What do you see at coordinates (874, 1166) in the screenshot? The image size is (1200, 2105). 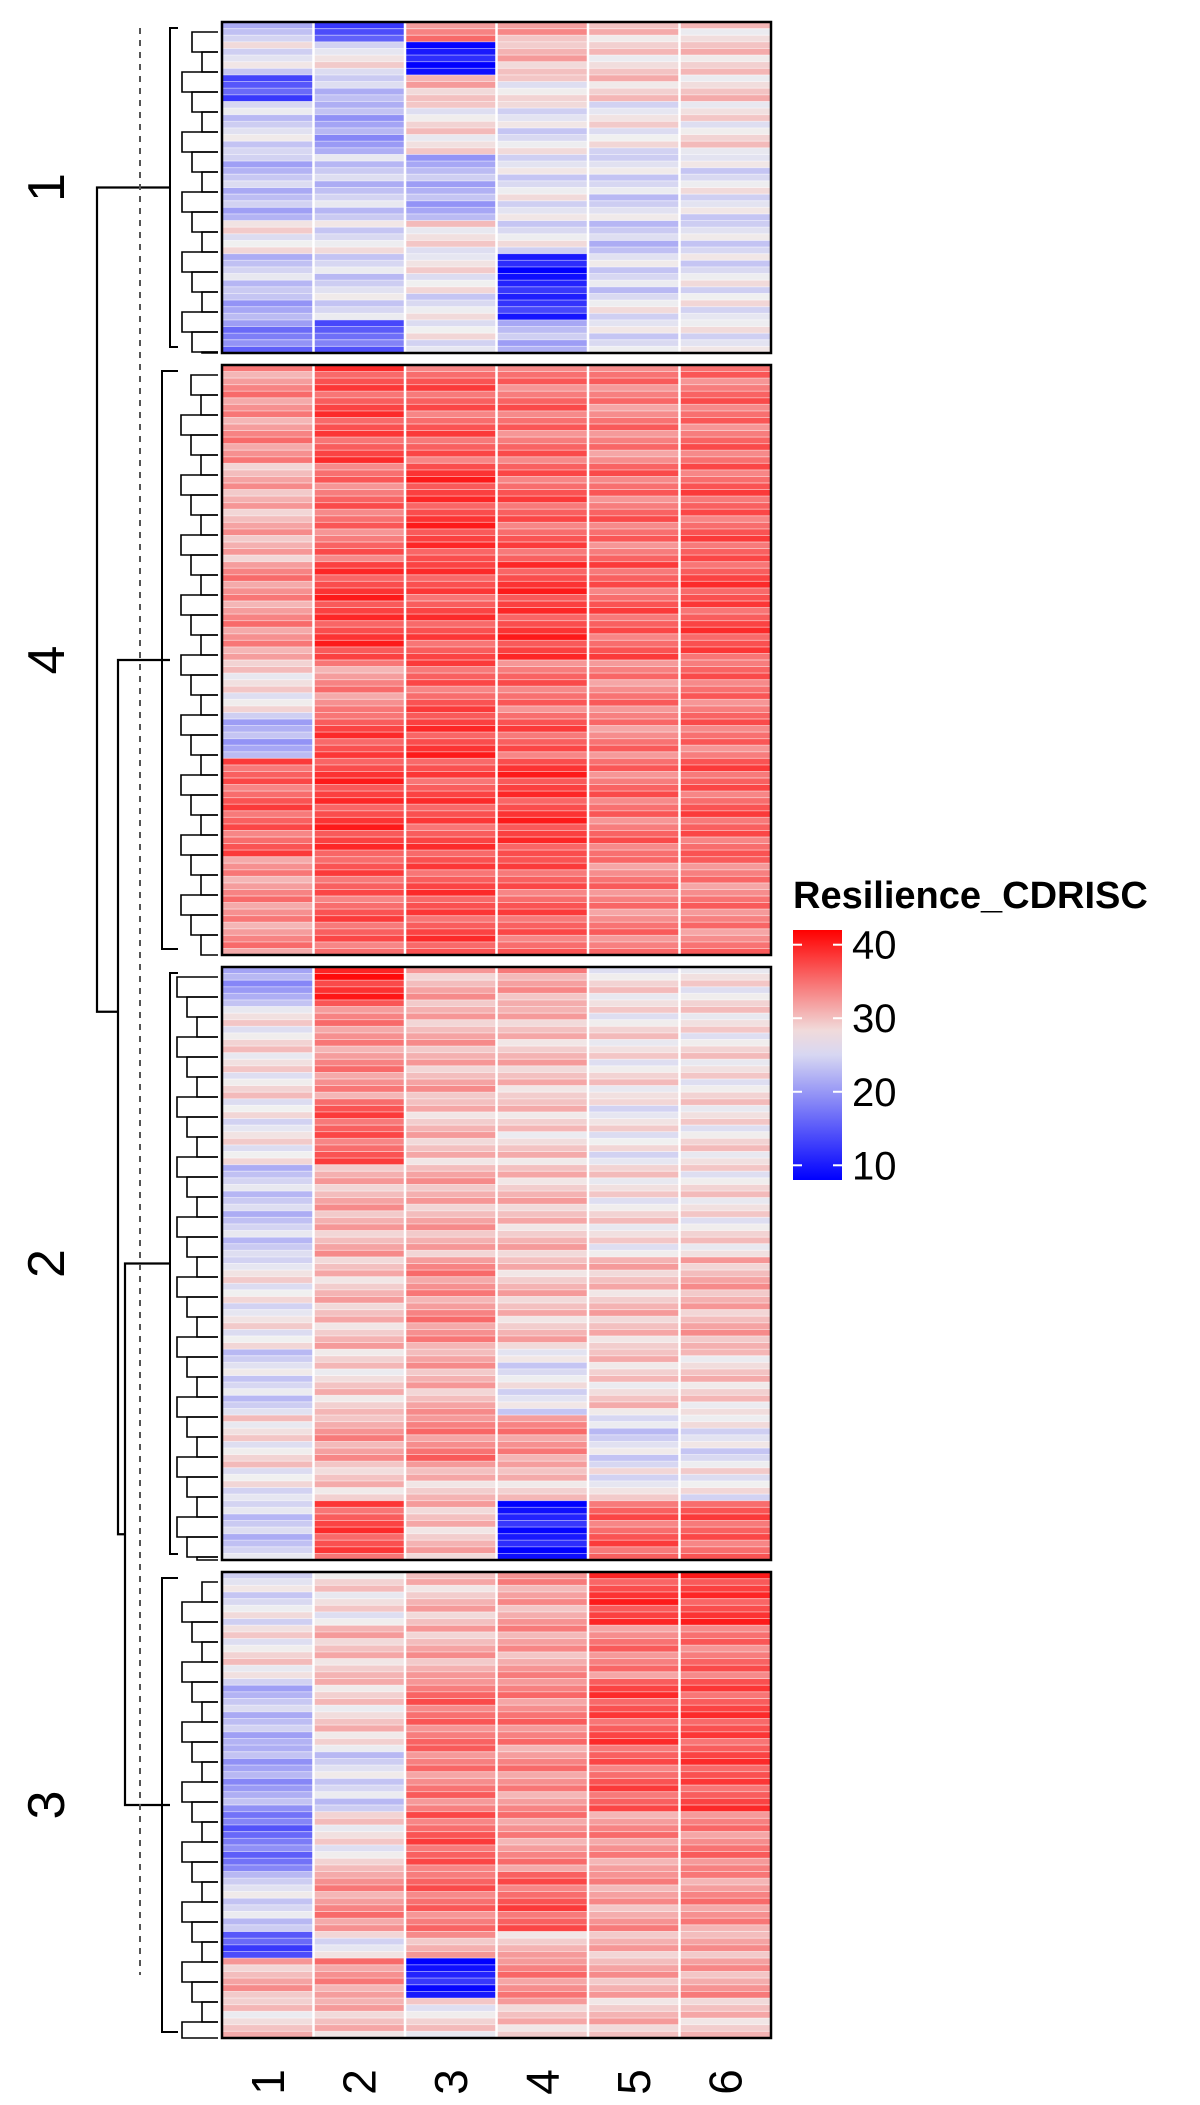 I see `legend-tick-label: 10` at bounding box center [874, 1166].